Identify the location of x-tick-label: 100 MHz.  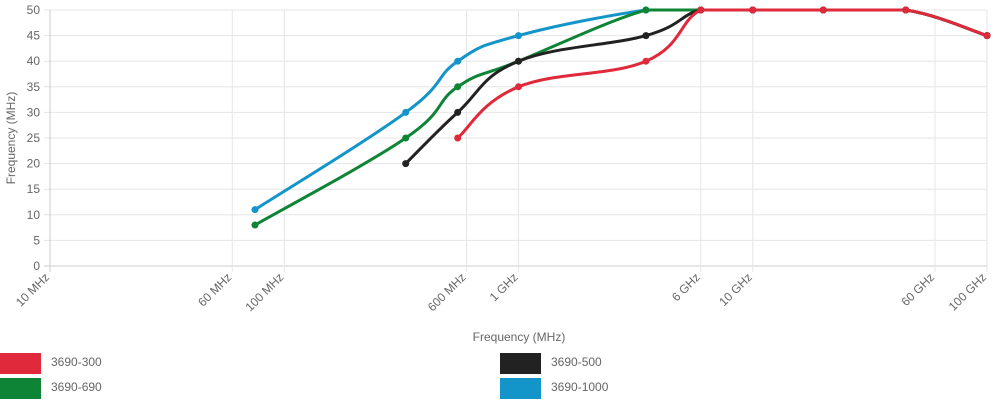
(265, 292).